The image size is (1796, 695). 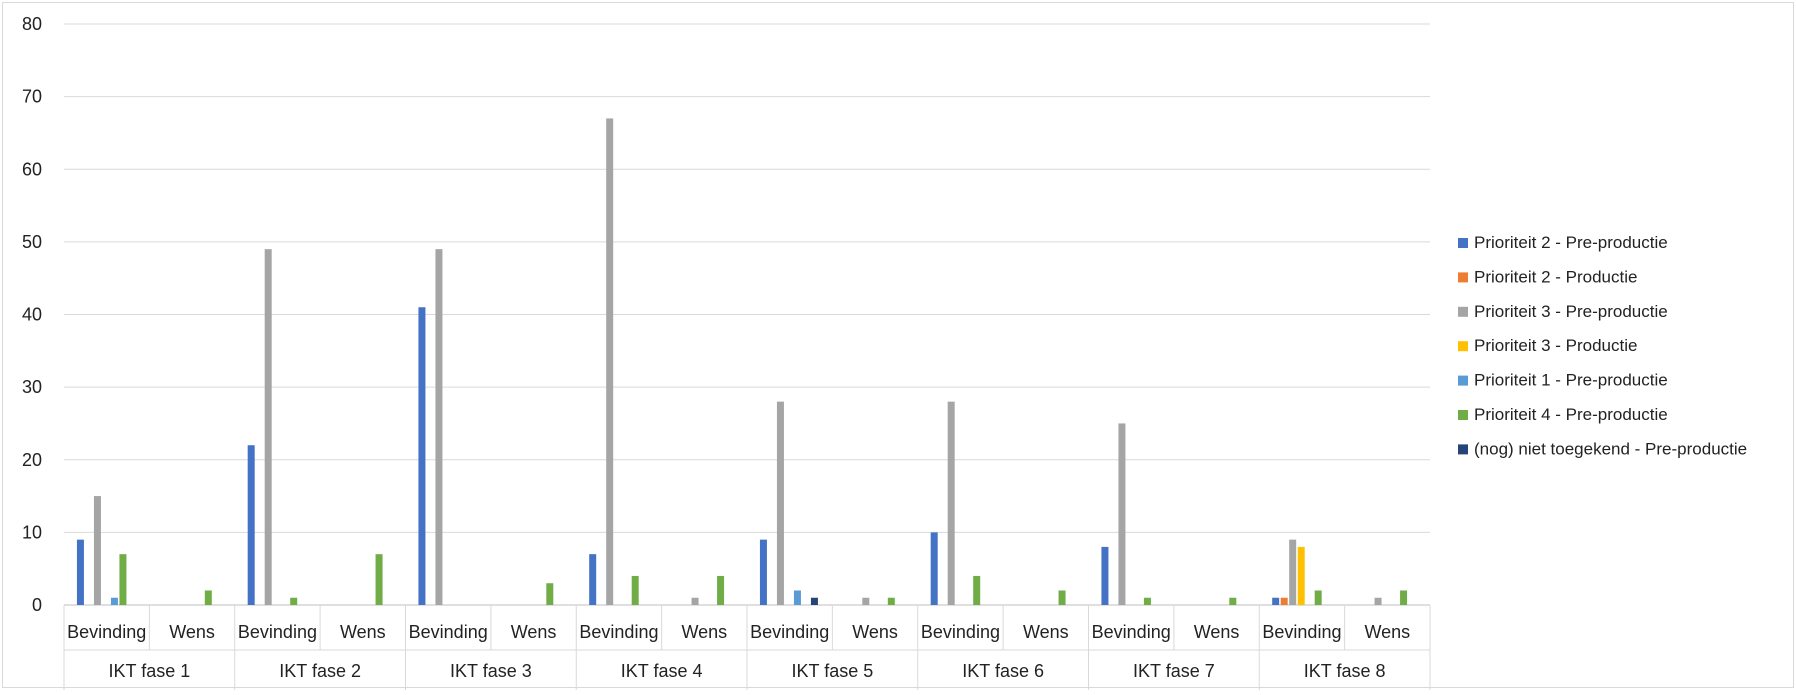 I want to click on x-group-label: IKT fase 5, so click(x=833, y=671).